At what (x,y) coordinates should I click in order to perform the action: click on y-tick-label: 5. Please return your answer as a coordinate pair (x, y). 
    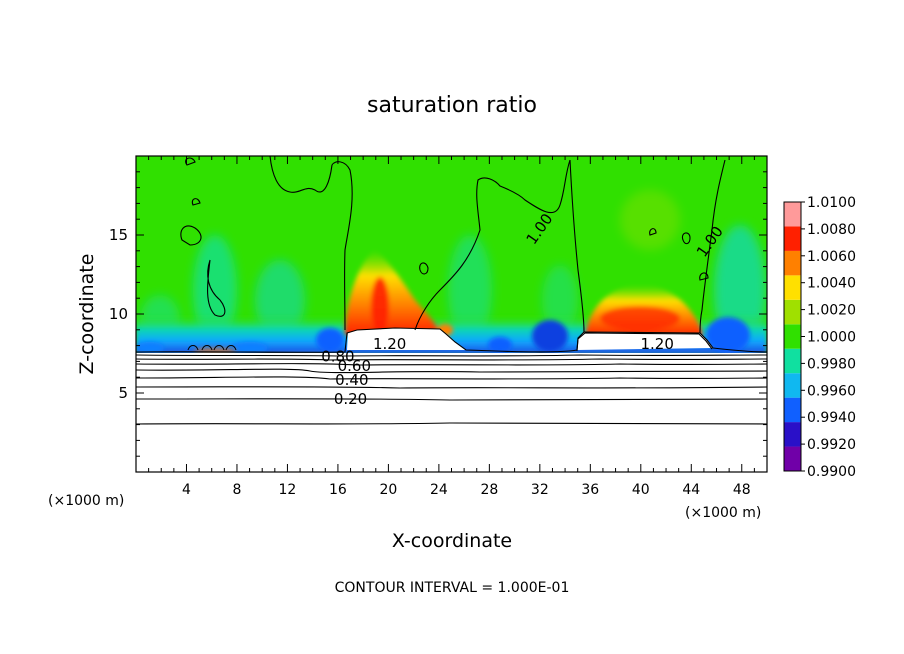
    Looking at the image, I should click on (123, 393).